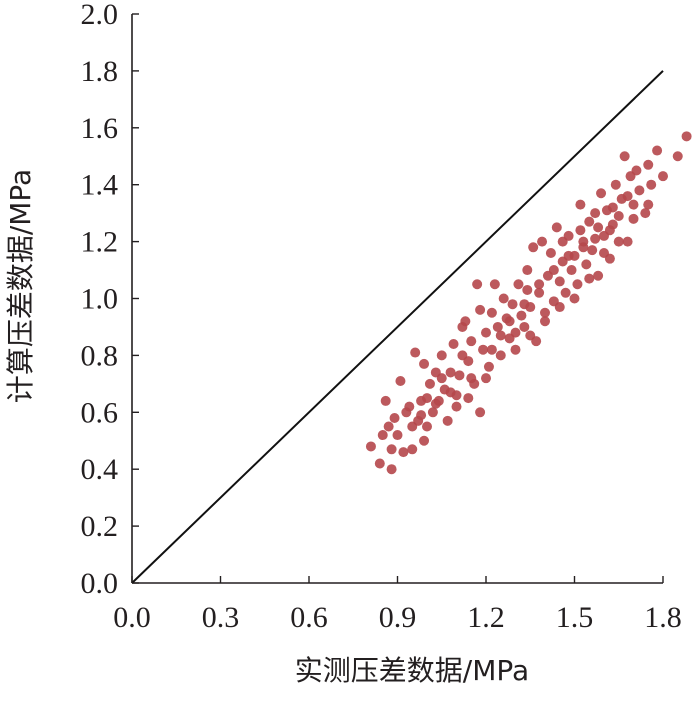  I want to click on y-tick-label: 1.2, so click(100, 242).